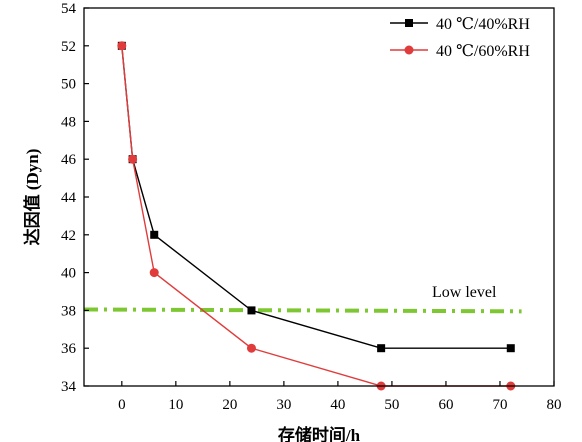  Describe the element at coordinates (409, 23) in the screenshot. I see `legend-series-1-marker` at that location.